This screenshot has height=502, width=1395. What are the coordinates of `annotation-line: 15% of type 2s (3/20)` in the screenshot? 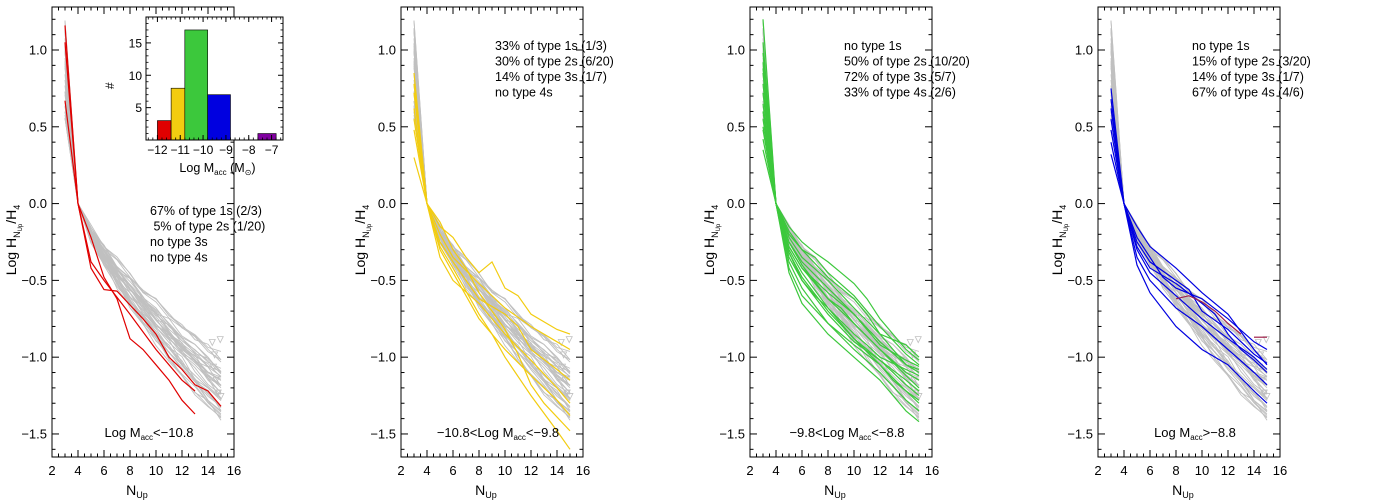 It's located at (1251, 62).